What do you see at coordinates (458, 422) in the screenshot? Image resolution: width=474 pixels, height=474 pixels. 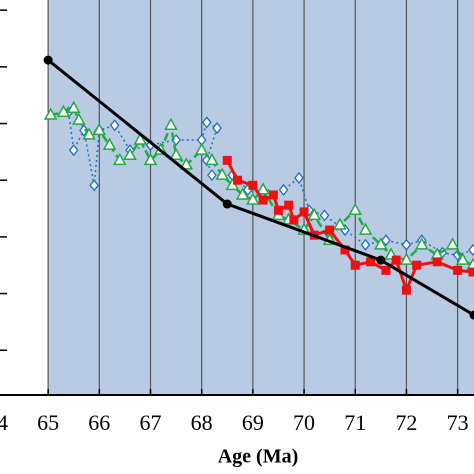 I see `x-tick-label: 73` at bounding box center [458, 422].